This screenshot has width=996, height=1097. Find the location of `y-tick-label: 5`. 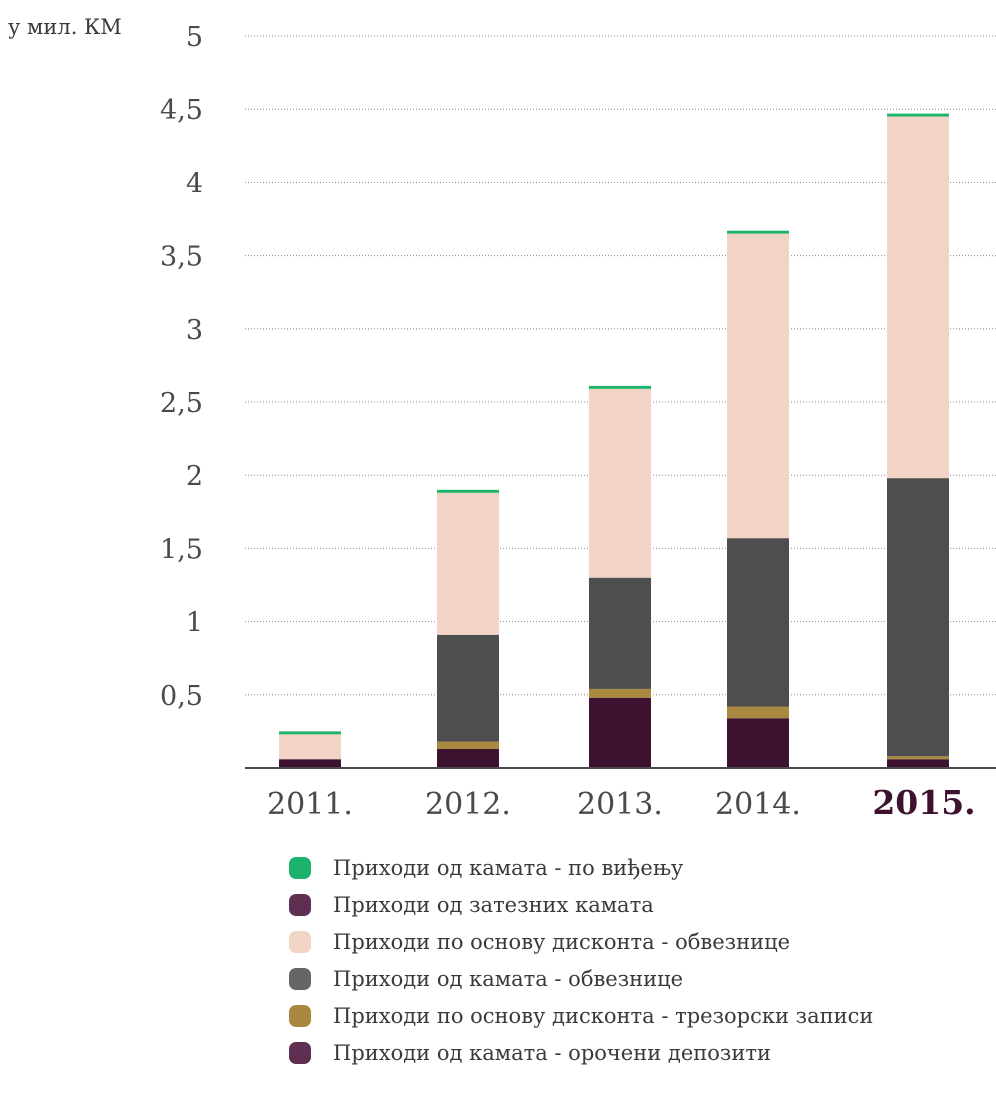

y-tick-label: 5 is located at coordinates (194, 37).